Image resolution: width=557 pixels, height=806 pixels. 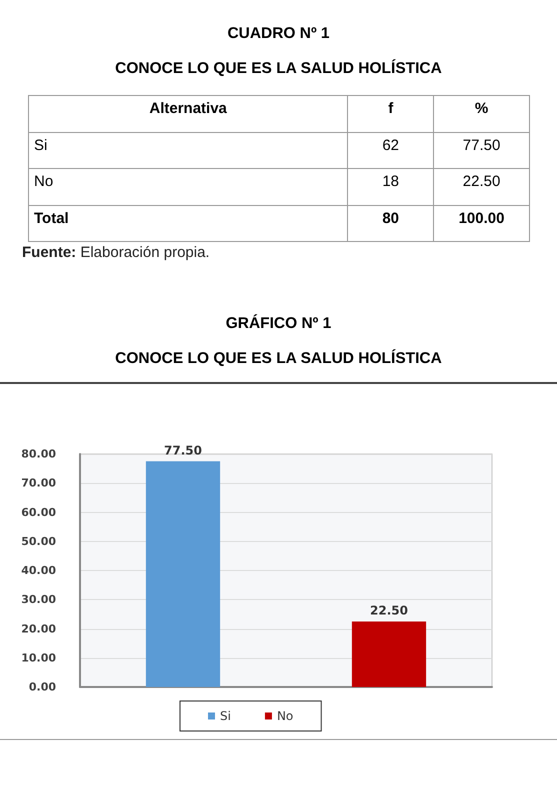 I want to click on data-label: 62, so click(x=391, y=150).